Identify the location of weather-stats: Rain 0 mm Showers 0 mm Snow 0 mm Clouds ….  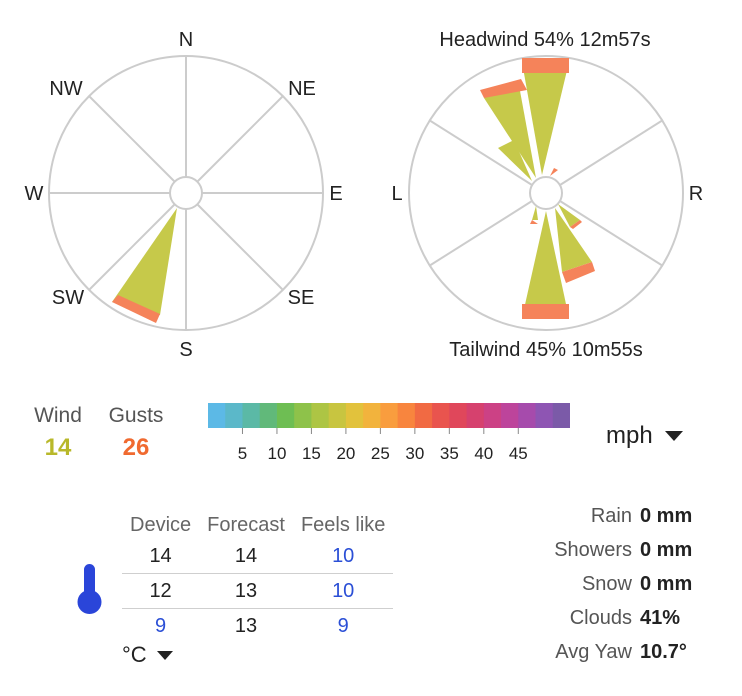
(586, 590).